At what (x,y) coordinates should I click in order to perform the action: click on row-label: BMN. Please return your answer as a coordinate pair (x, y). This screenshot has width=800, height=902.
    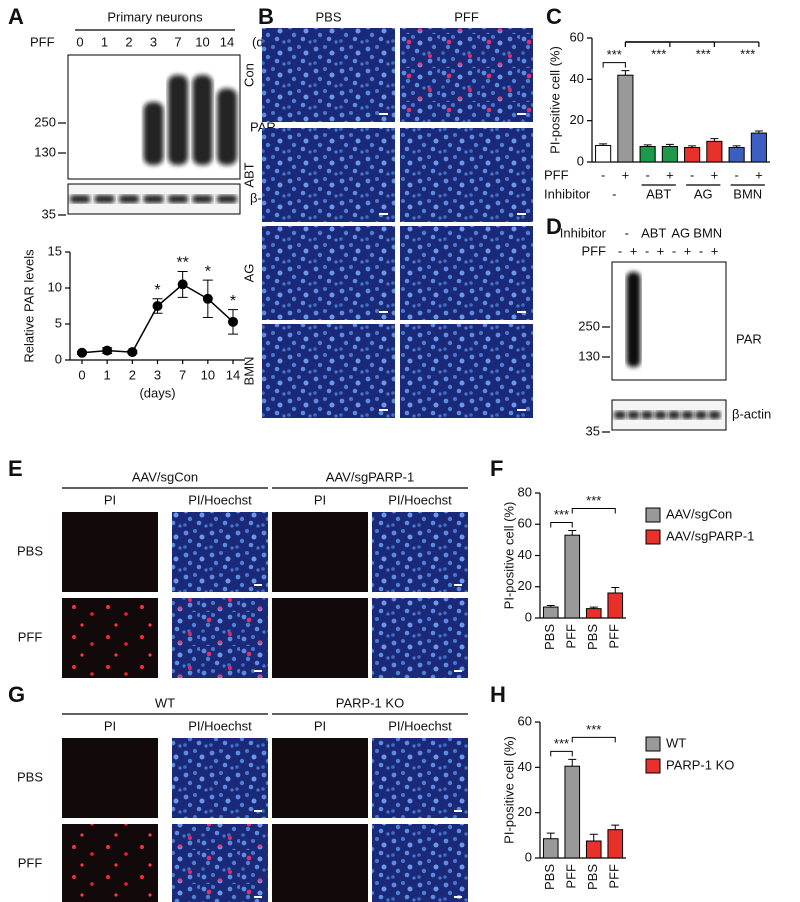
    Looking at the image, I should click on (248, 371).